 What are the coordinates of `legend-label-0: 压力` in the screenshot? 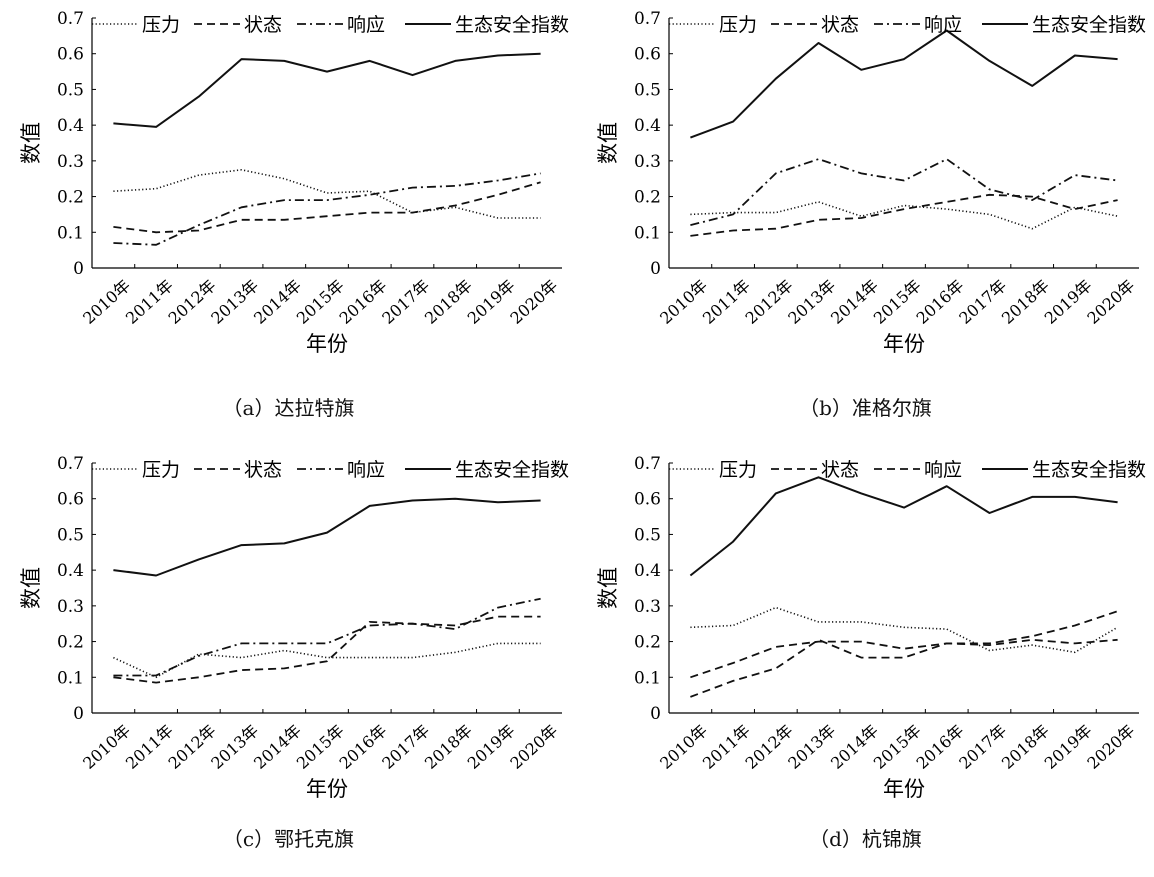 It's located at (738, 470).